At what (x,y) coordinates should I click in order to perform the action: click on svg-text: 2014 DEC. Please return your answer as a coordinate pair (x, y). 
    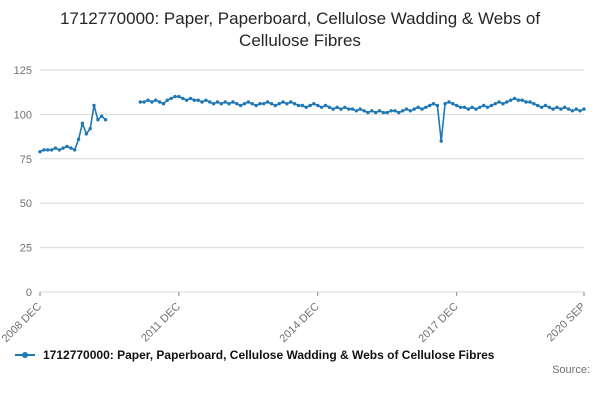
    Looking at the image, I should click on (300, 323).